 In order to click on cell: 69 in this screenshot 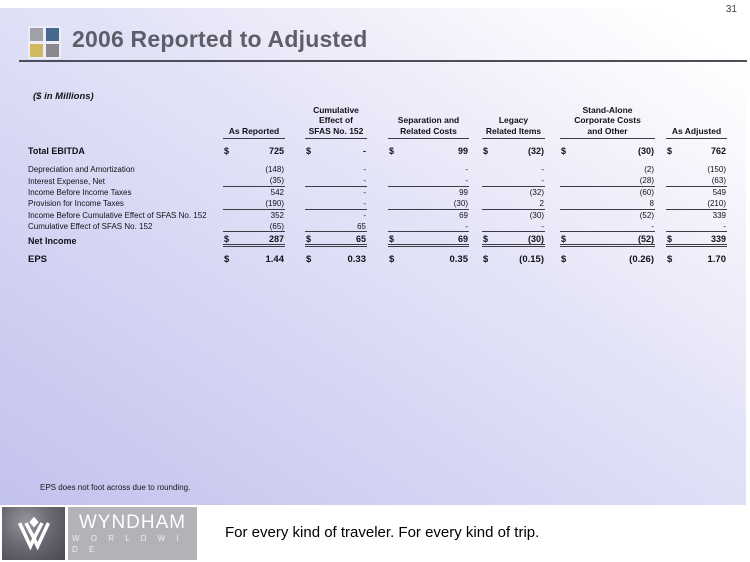, I will do `click(428, 215)`.